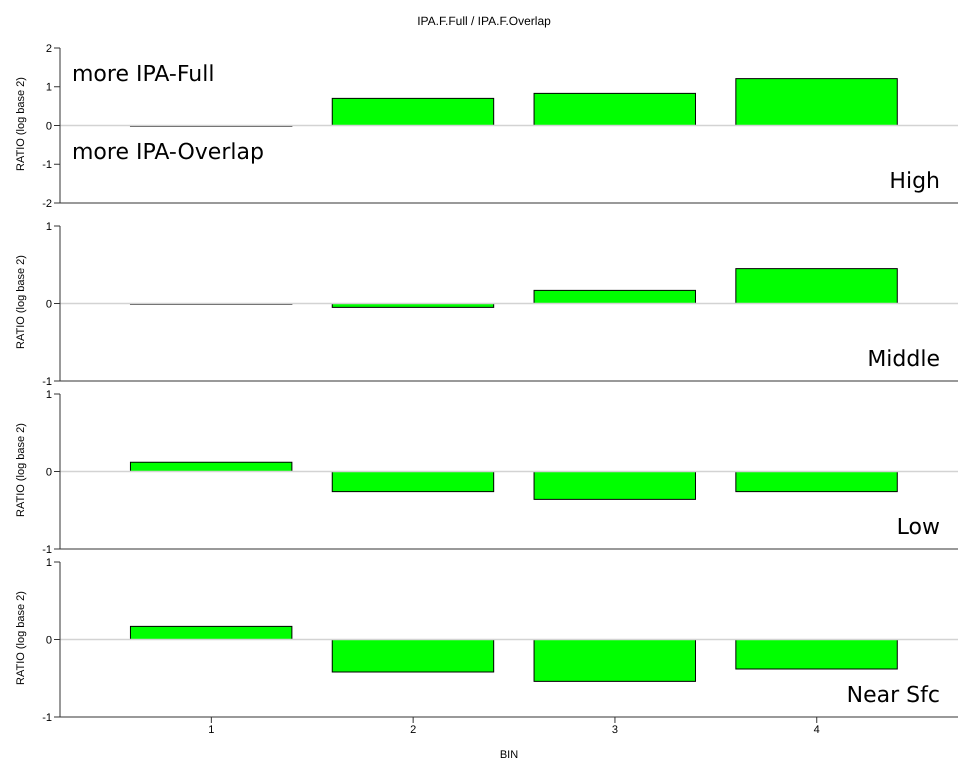  What do you see at coordinates (413, 730) in the screenshot?
I see `x-tick-label: 2` at bounding box center [413, 730].